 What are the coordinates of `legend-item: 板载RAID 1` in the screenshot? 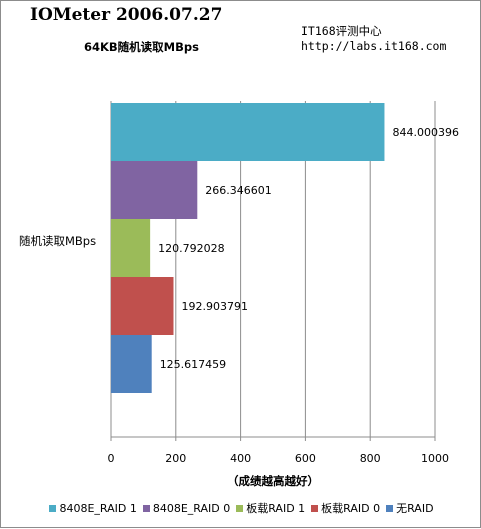 It's located at (270, 508).